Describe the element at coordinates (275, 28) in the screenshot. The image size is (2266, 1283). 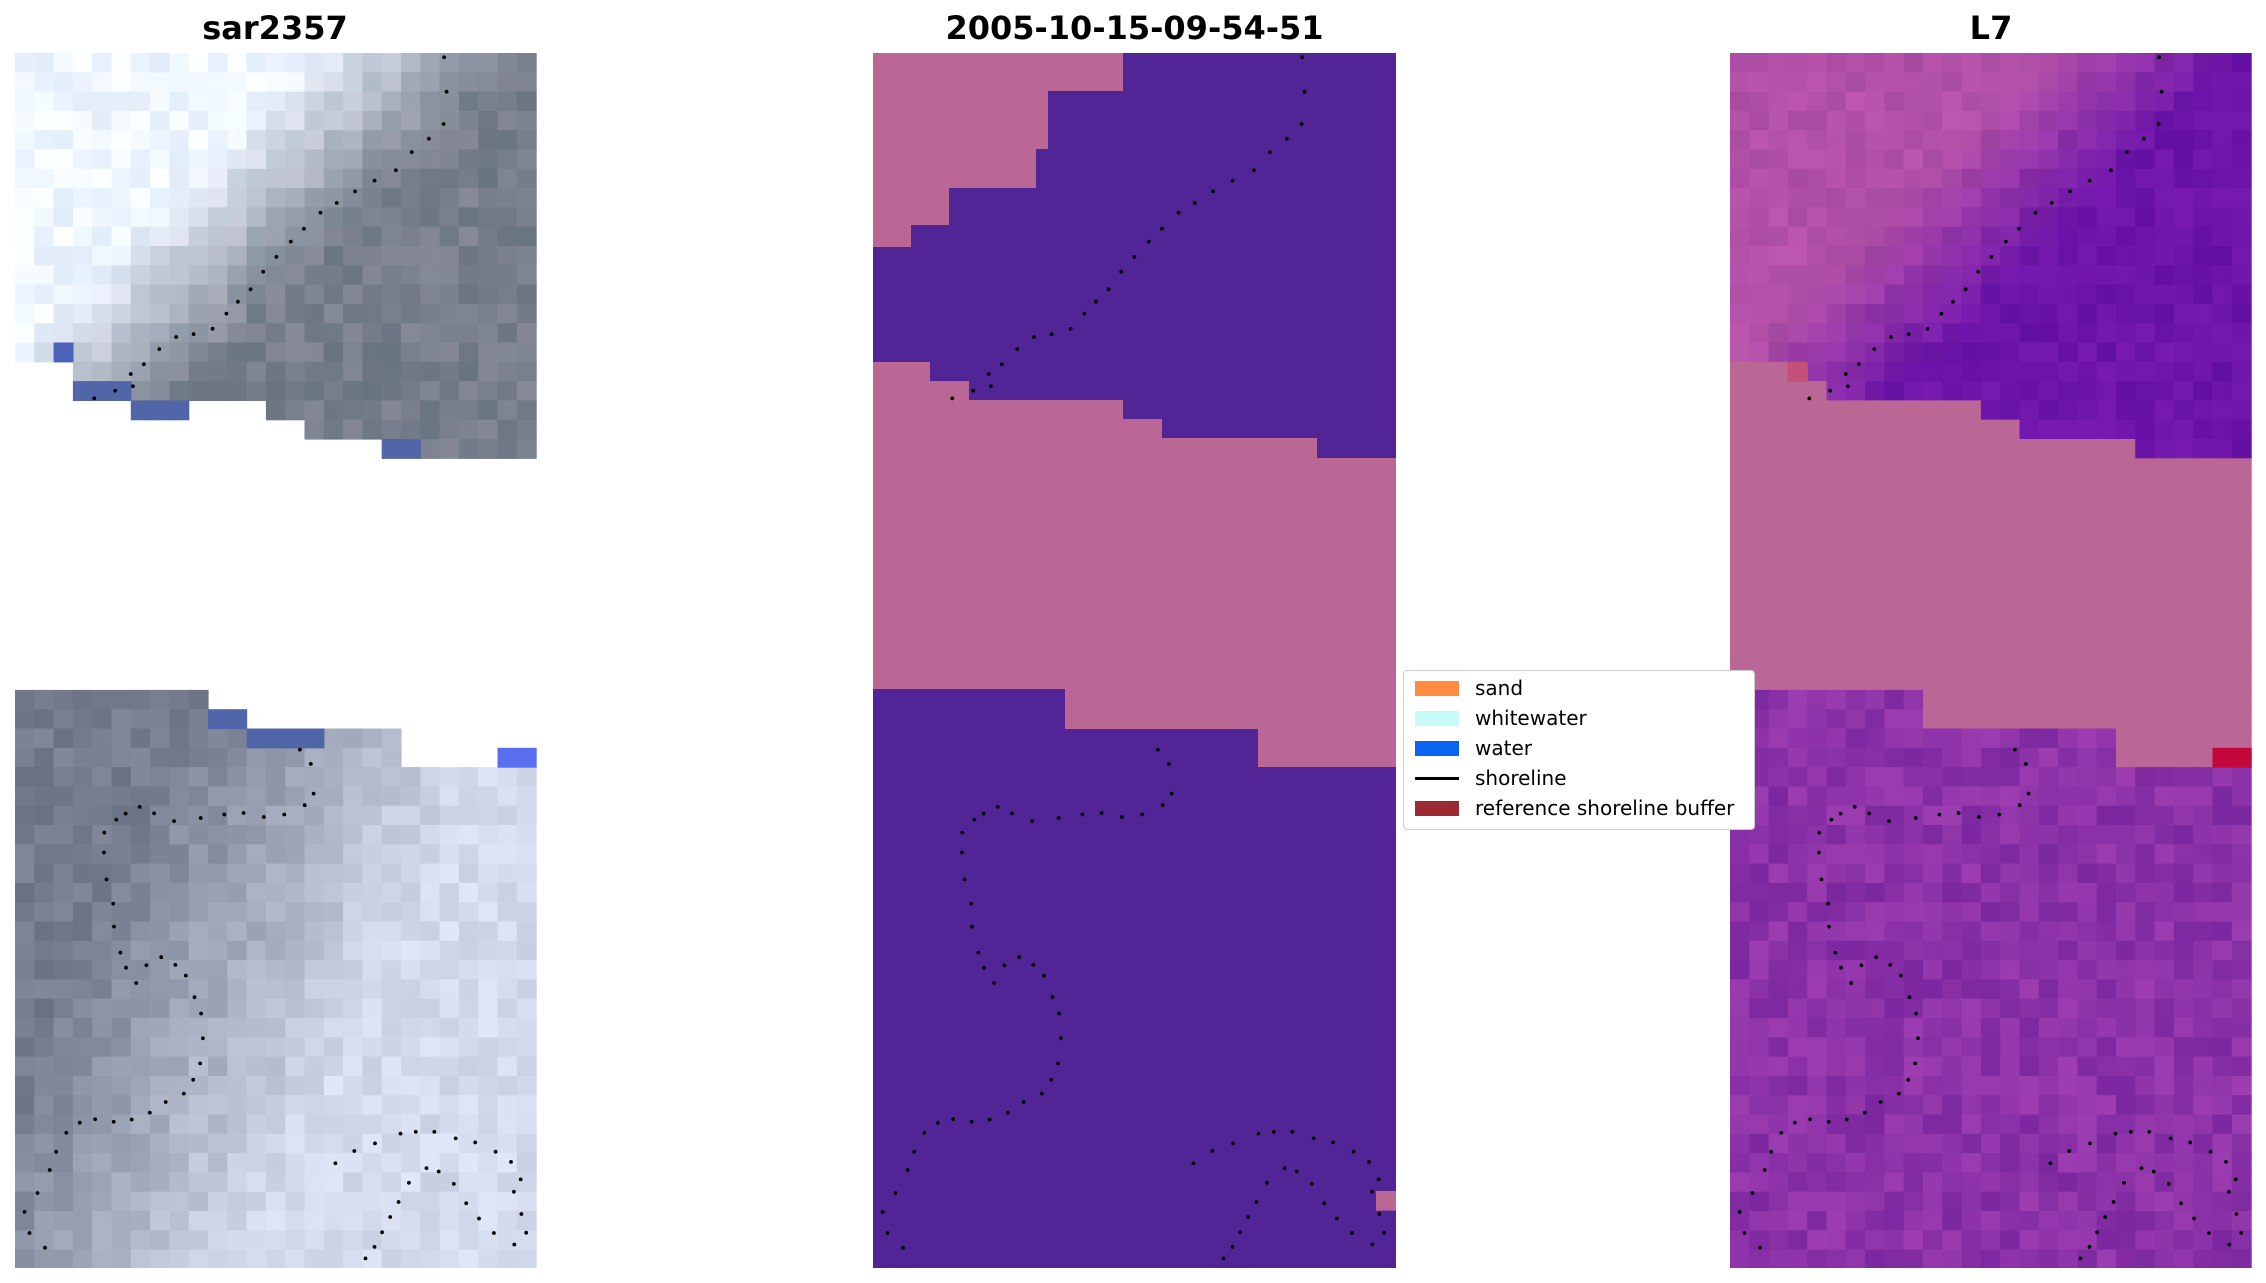
I see `panel-title-rgb: sar2357` at that location.